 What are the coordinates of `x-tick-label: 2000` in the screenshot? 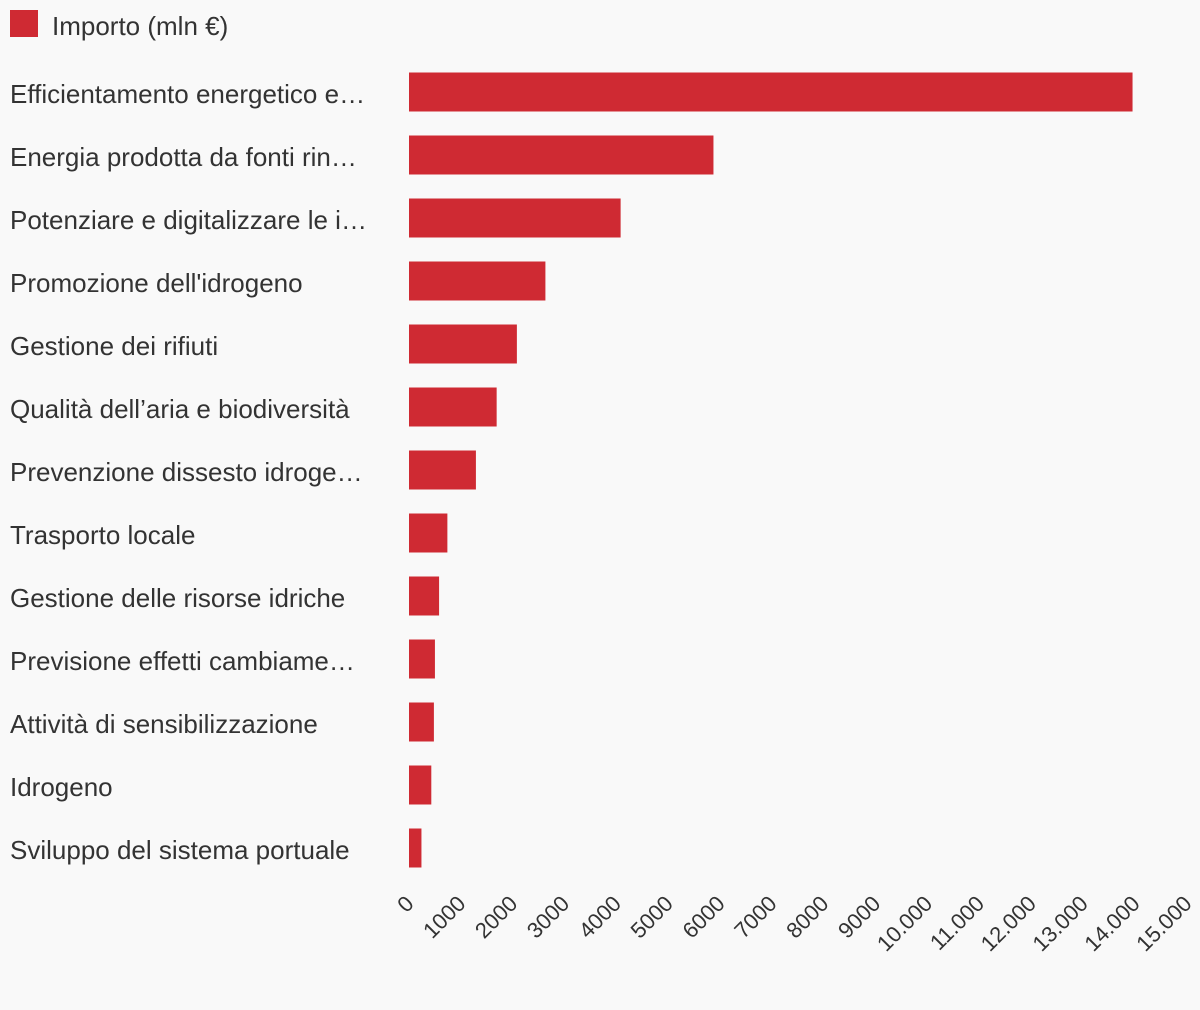 It's located at (496, 917).